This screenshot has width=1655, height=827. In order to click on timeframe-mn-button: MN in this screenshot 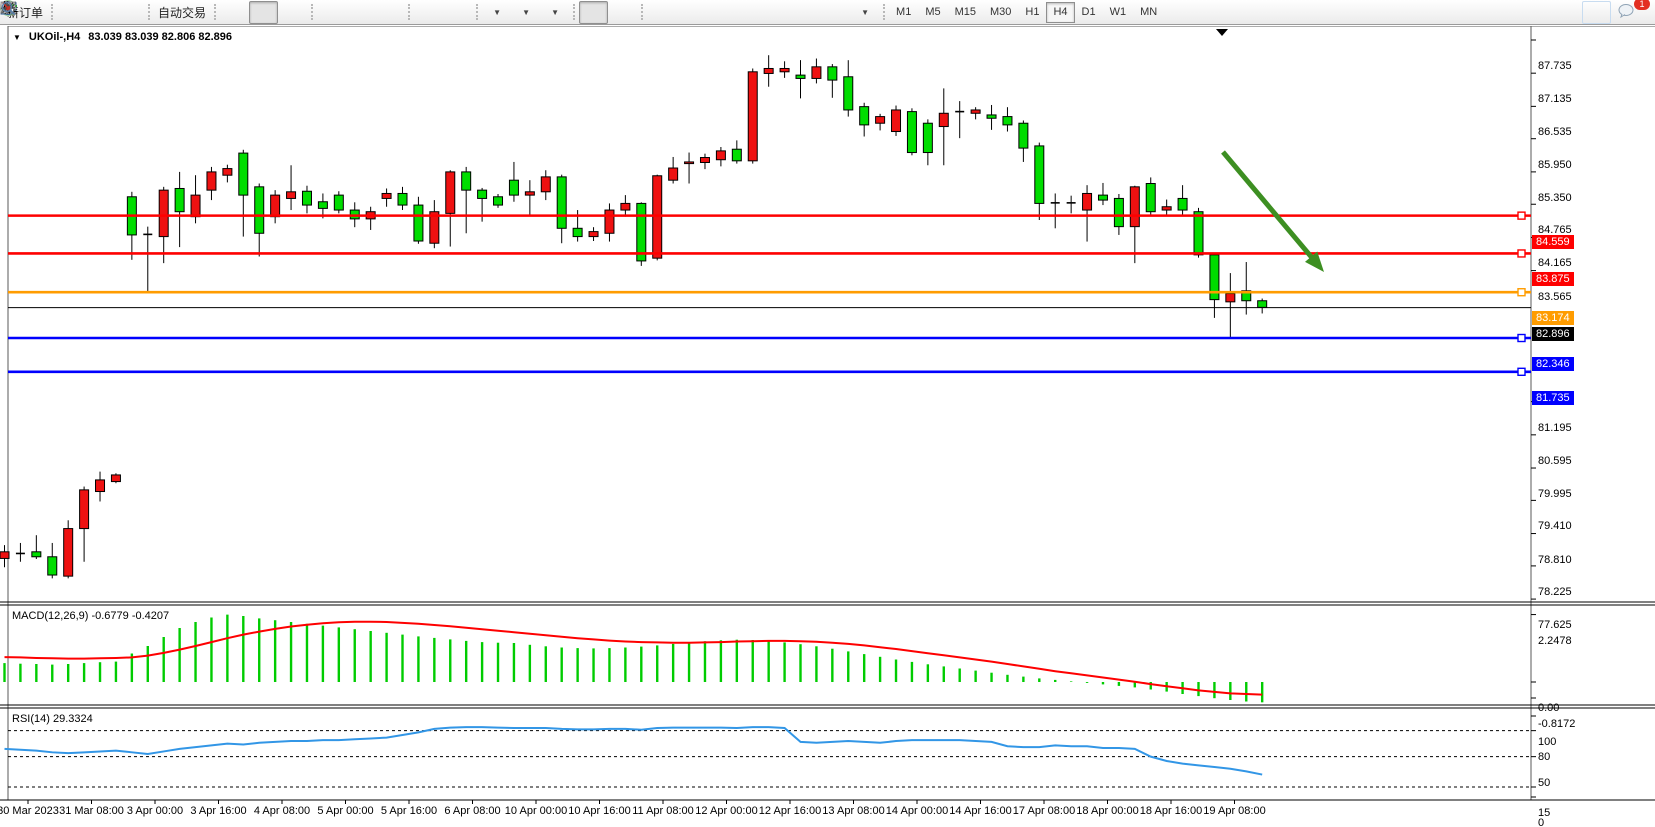, I will do `click(1149, 12)`.